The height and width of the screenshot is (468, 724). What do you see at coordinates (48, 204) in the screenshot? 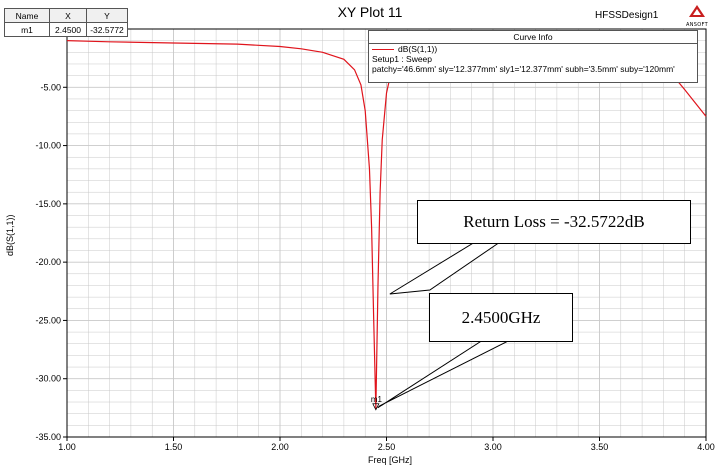
I see `y-tick-label: -15.00` at bounding box center [48, 204].